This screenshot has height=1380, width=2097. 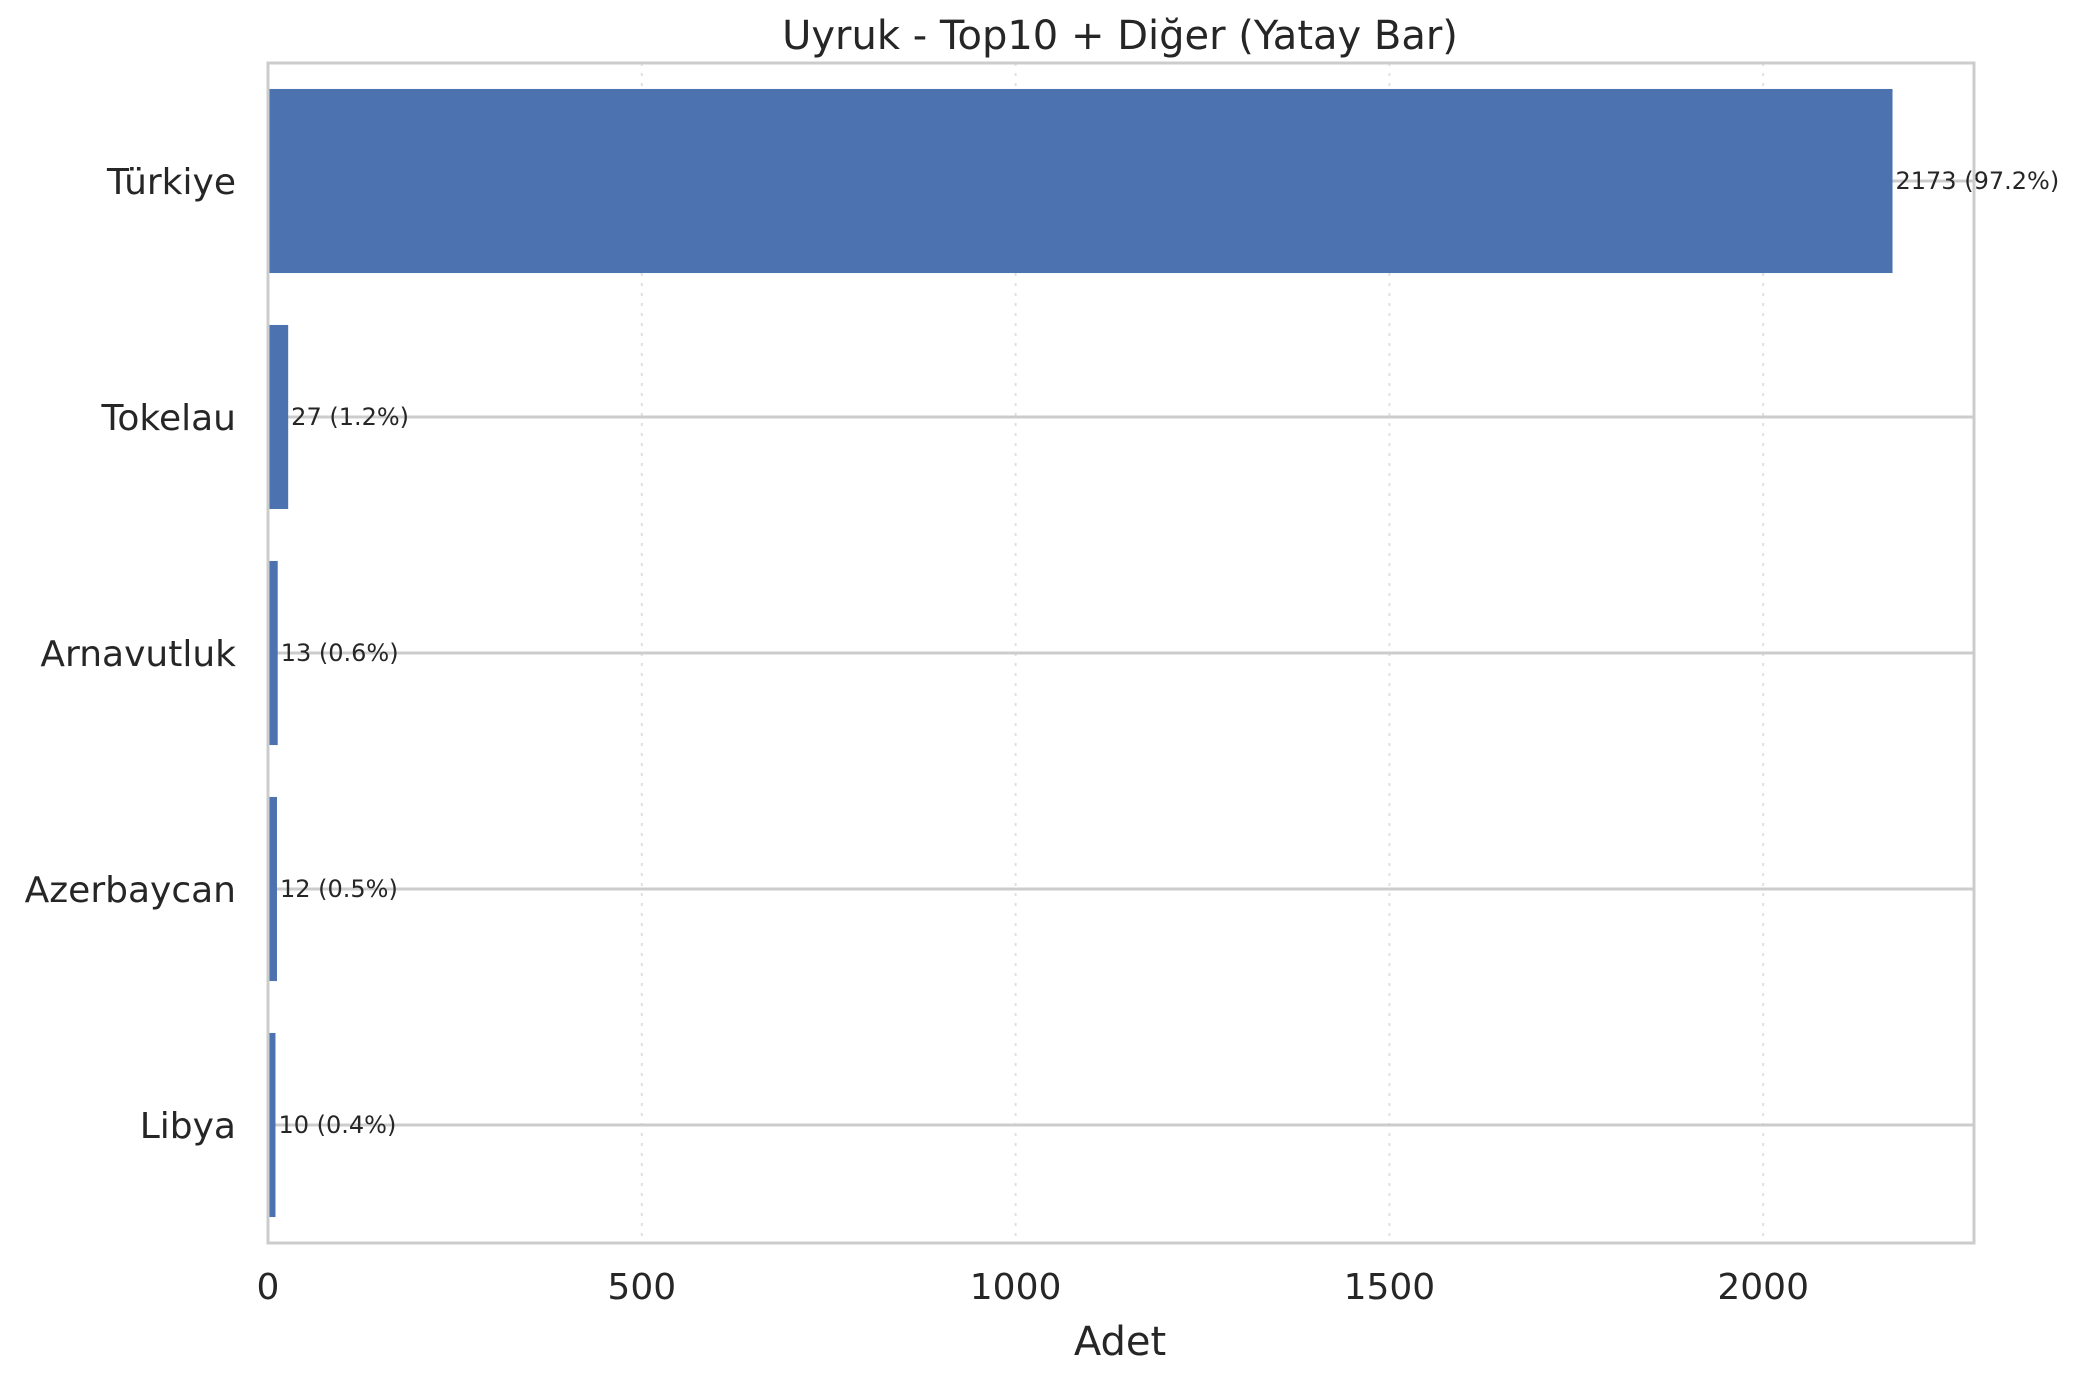 I want to click on chart-title: Uyruk - Top10 + Diğer (Yatay Bar), so click(x=1120, y=36).